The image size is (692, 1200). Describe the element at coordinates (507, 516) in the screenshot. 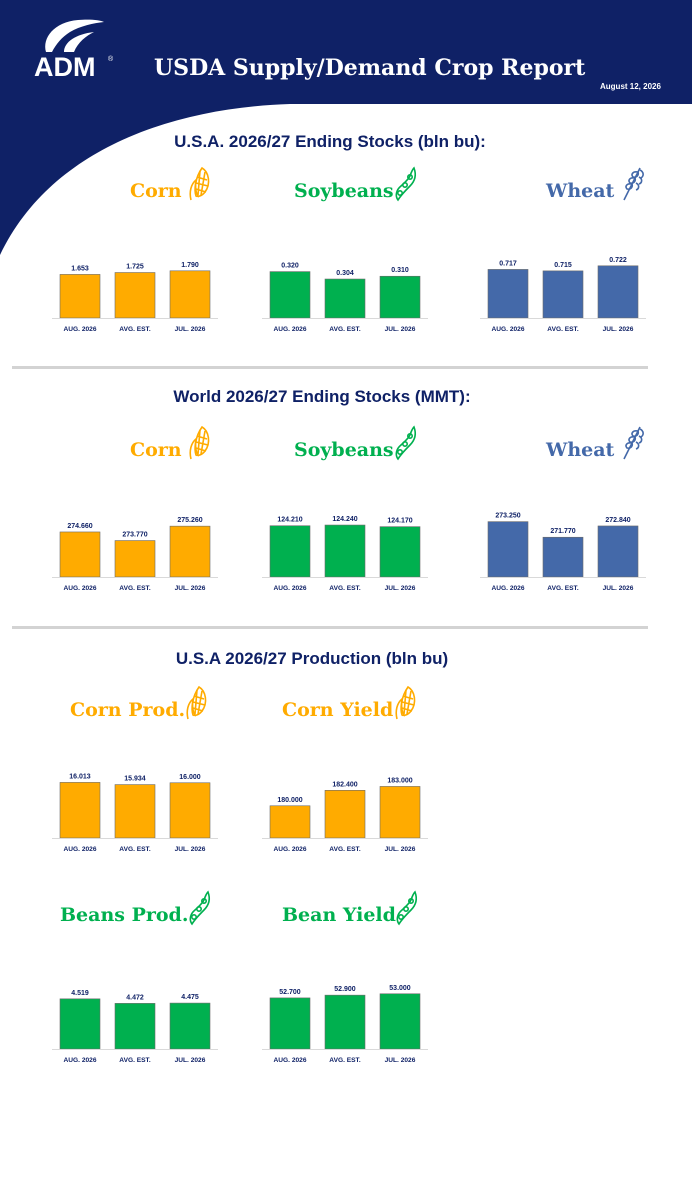

I see `bar-value-label: 273.250` at that location.